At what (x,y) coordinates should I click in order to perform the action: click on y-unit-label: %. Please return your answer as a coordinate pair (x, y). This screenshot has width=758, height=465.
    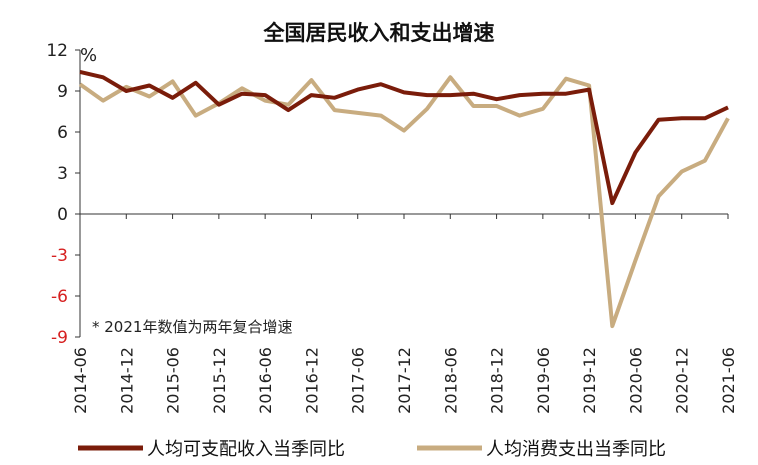
    Looking at the image, I should click on (88, 55).